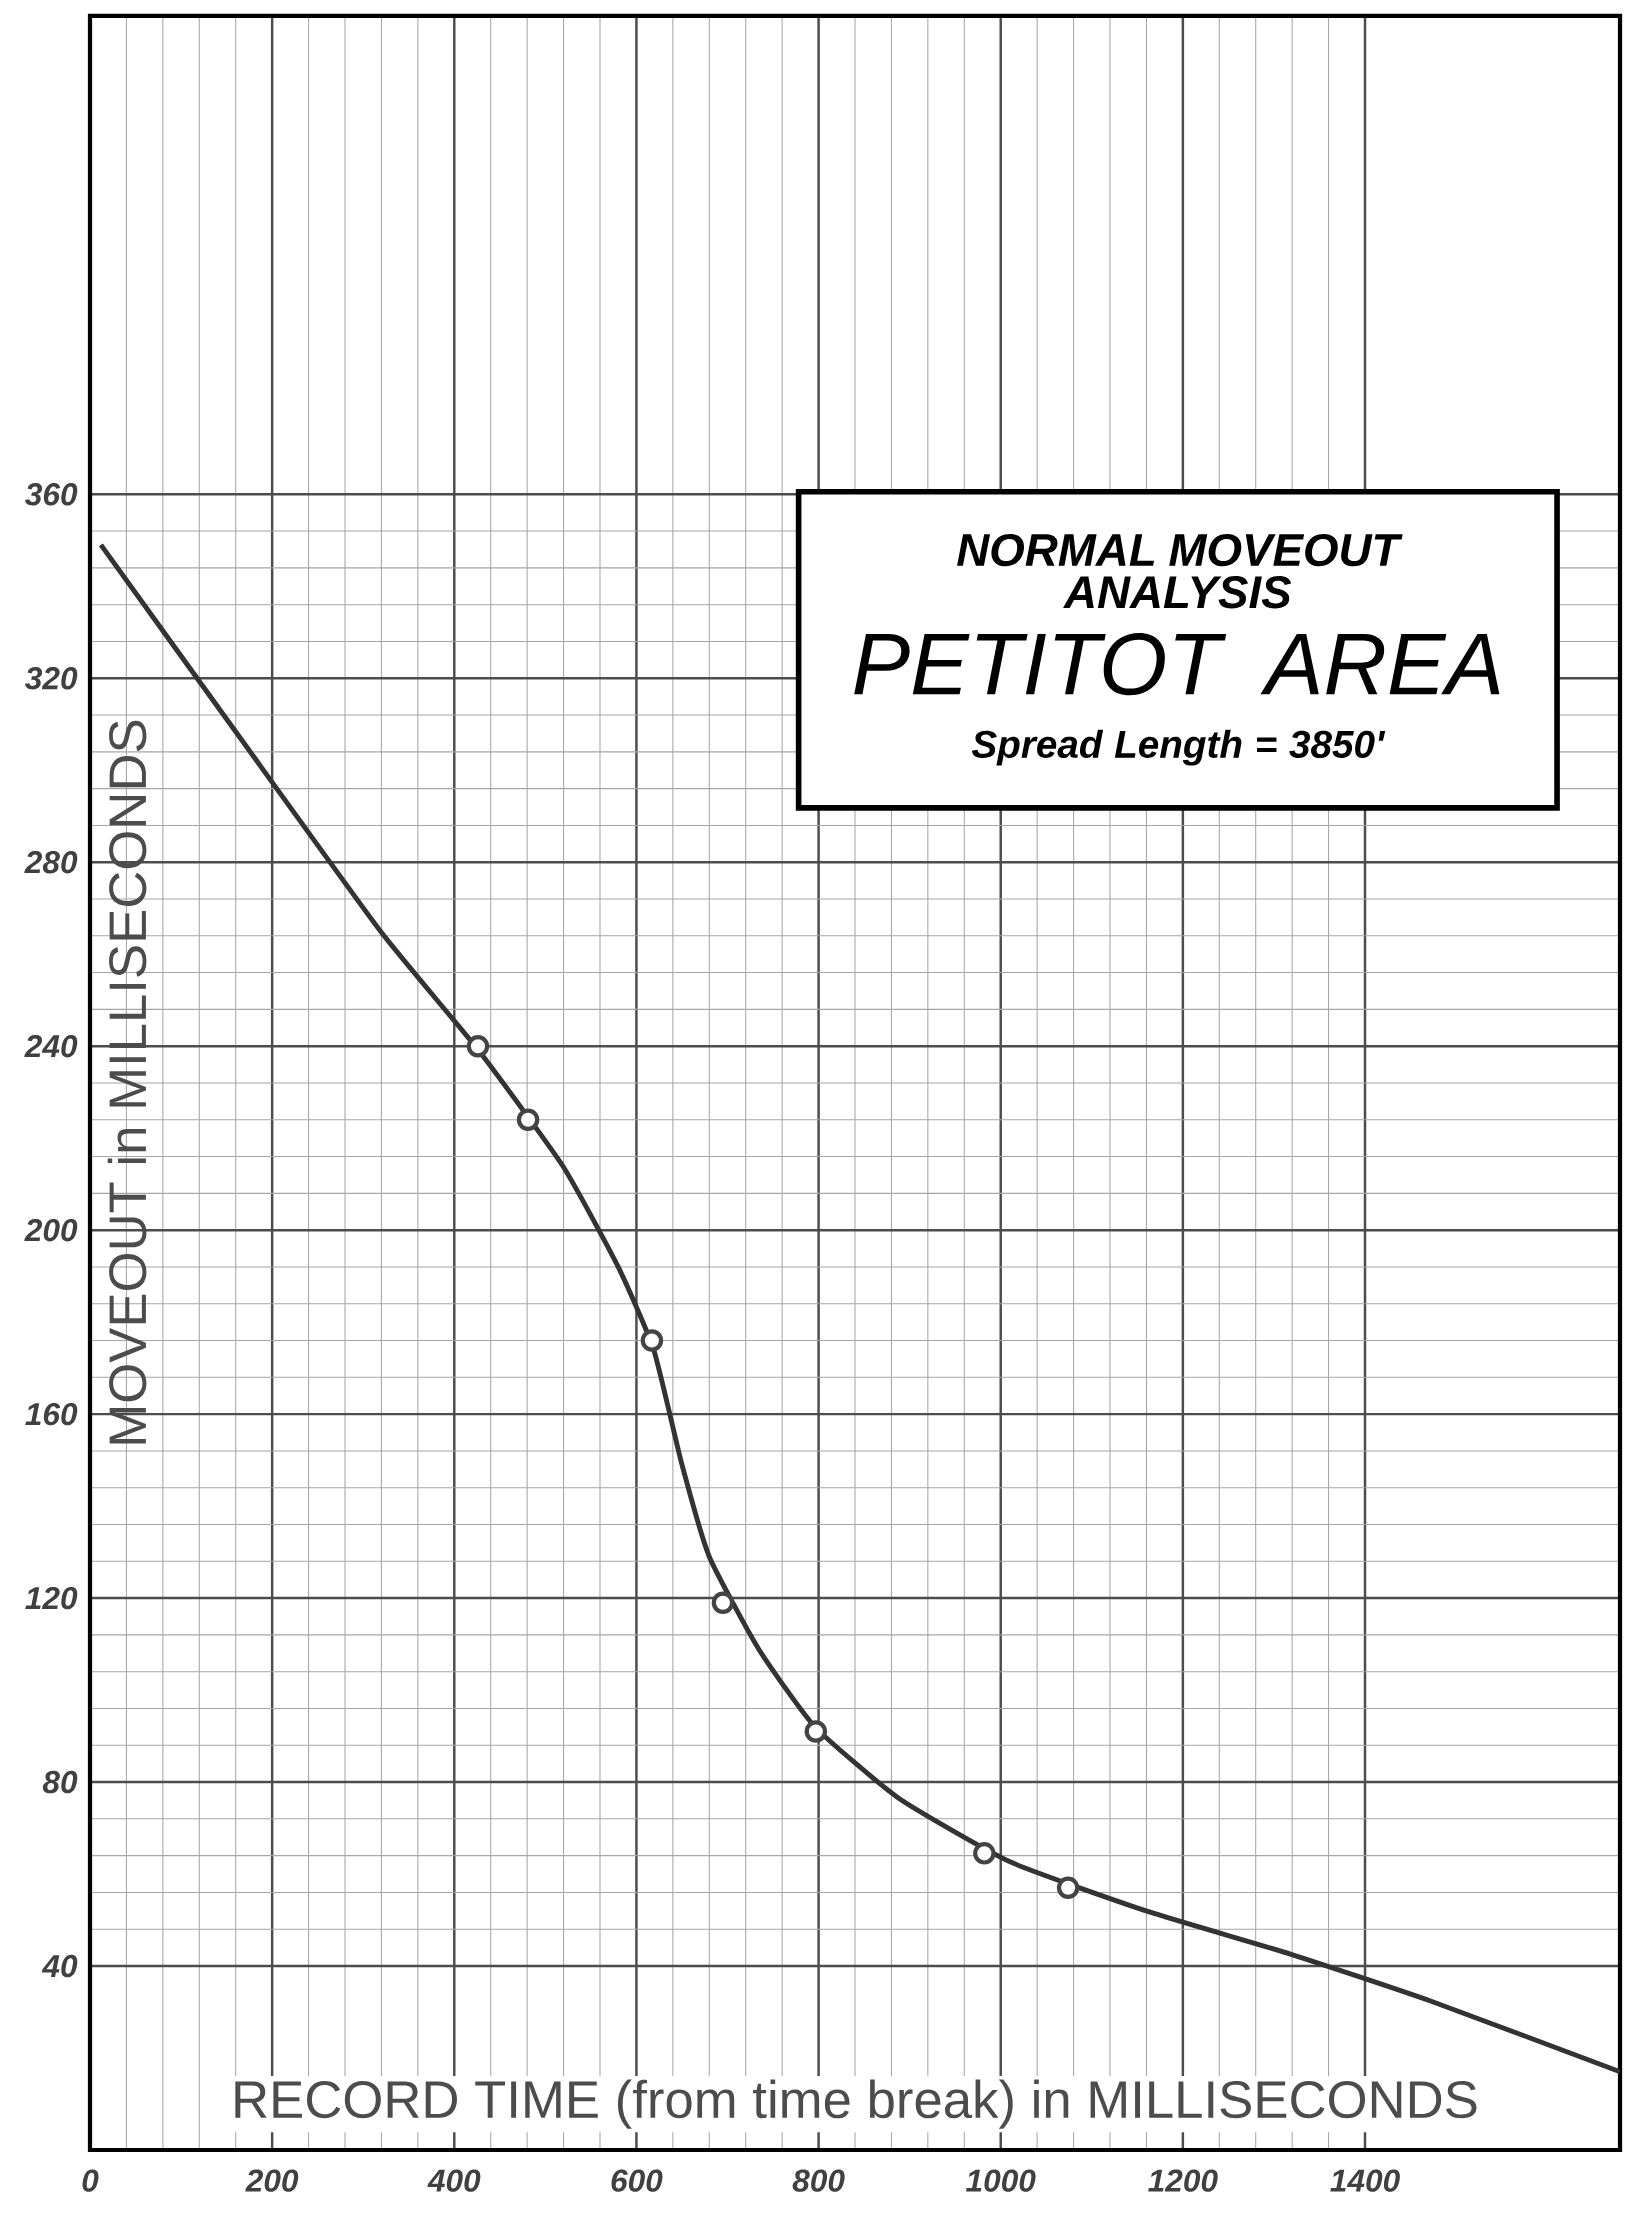  I want to click on annotation: Spread Length = 3850', so click(1178, 747).